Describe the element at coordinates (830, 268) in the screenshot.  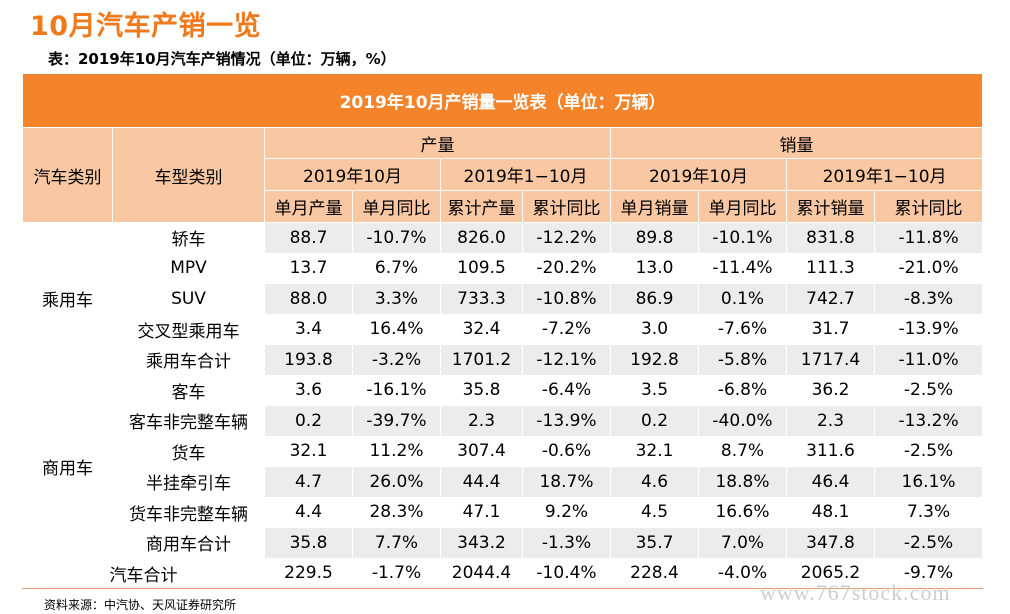
I see `value-cell: 111.3` at that location.